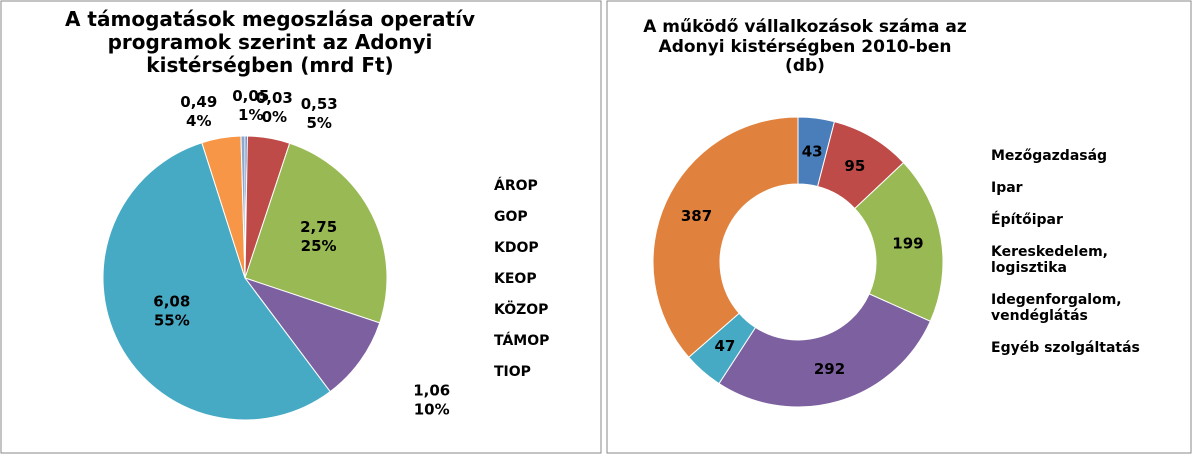 This screenshot has height=455, width=1192. What do you see at coordinates (198, 102) in the screenshot?
I see `data-label: 0,49` at bounding box center [198, 102].